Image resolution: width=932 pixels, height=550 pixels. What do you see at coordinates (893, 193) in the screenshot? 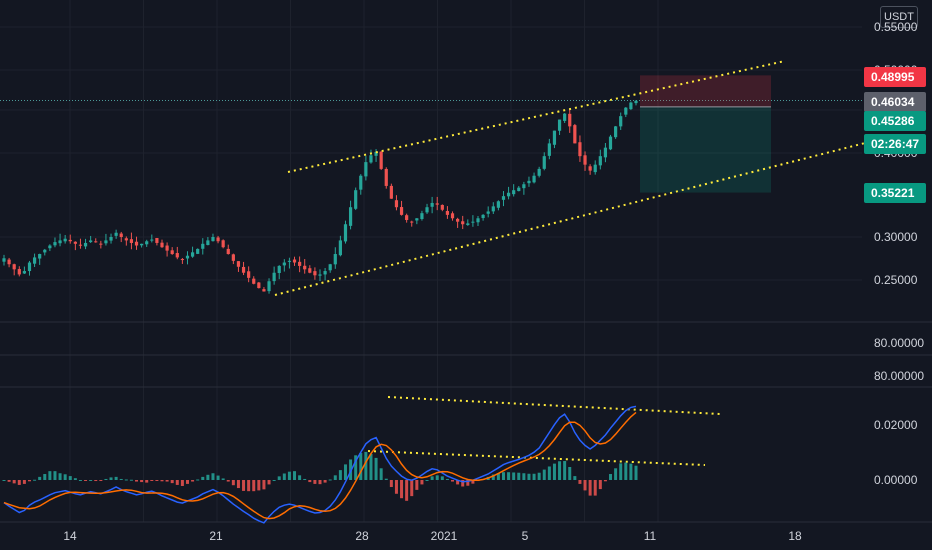
I see `price-badge-label: 0.35221` at bounding box center [893, 193].